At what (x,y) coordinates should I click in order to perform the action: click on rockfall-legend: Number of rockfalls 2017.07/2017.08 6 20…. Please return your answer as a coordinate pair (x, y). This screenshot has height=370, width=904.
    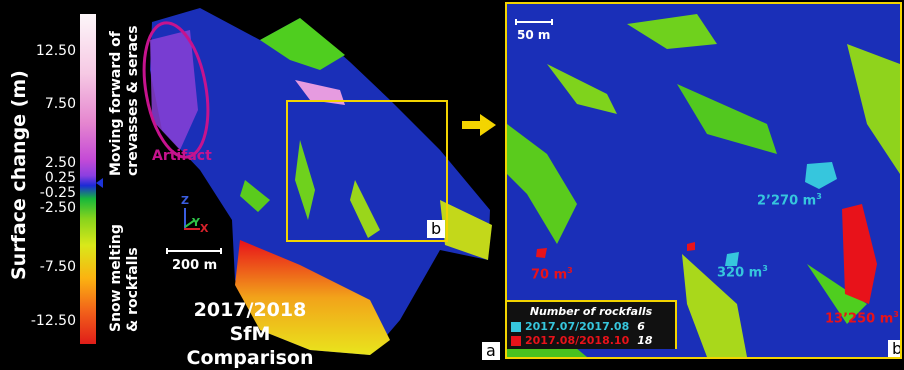
    Looking at the image, I should click on (592, 324).